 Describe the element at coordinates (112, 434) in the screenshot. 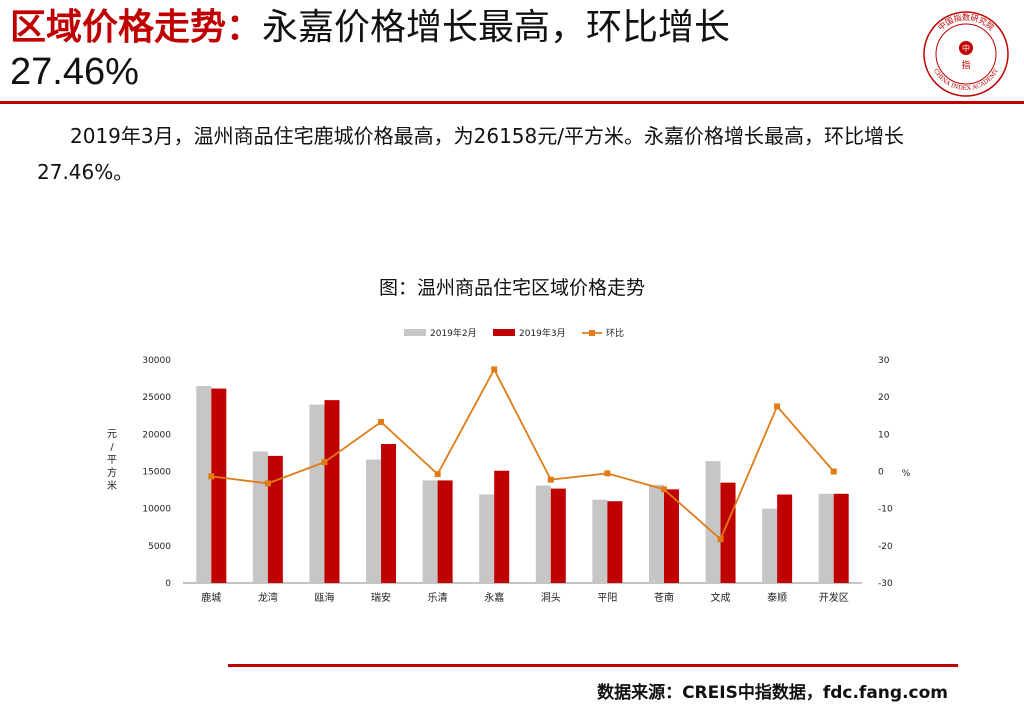

I see `y-axis-label-char: 元` at that location.